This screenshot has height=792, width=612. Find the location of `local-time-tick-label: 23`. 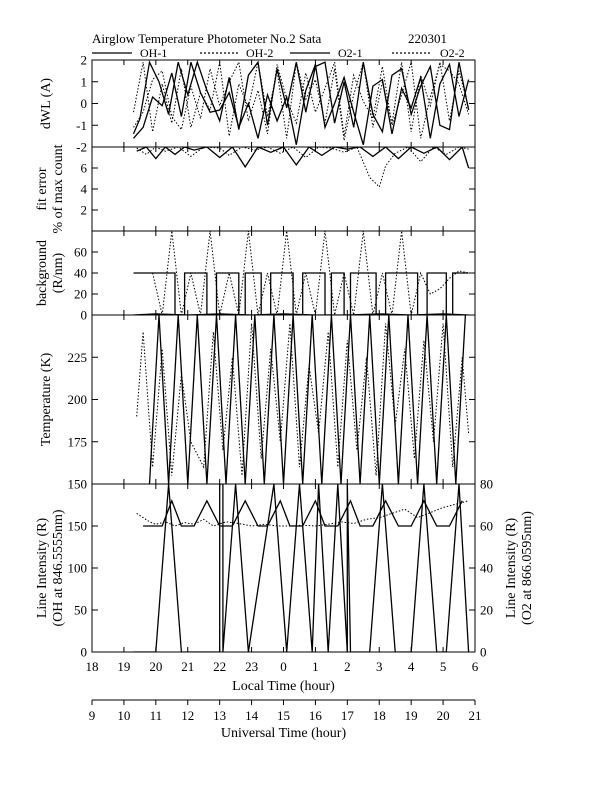

local-time-tick-label: 23 is located at coordinates (251, 666).